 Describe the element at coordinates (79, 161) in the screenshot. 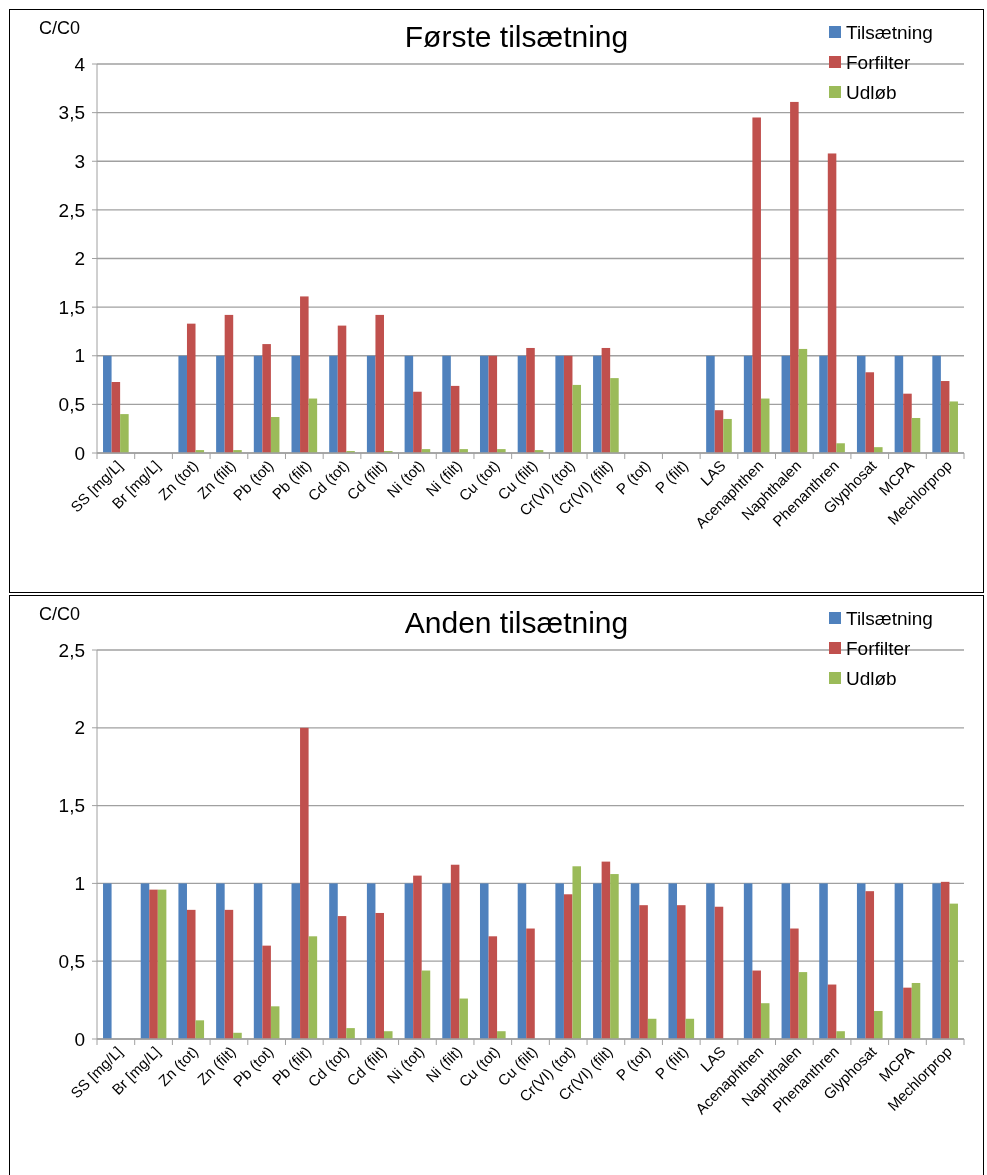

I see `y-tick-label: 3` at that location.